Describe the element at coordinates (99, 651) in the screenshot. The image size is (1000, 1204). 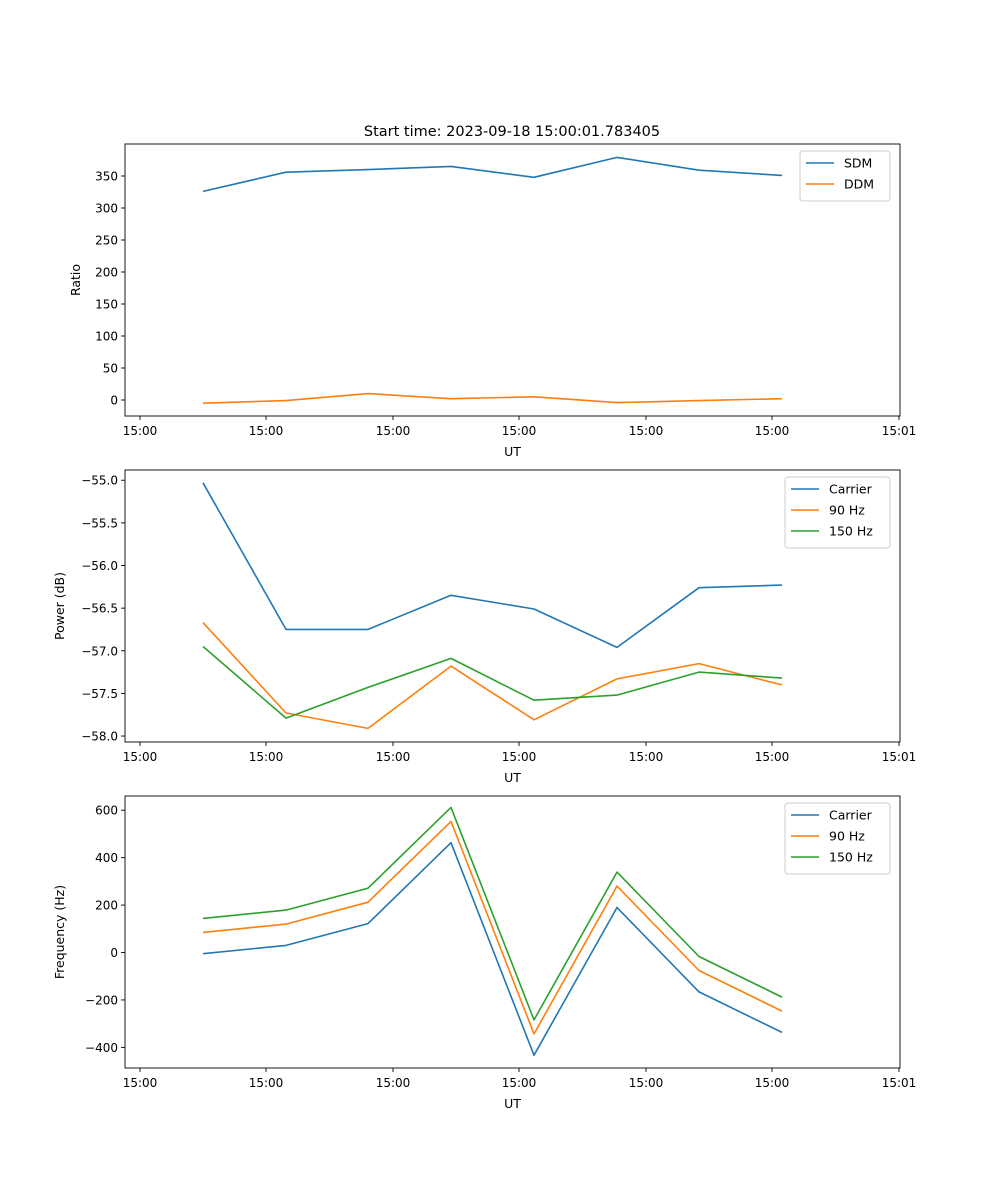
I see `y-tick-label: −57.0` at that location.